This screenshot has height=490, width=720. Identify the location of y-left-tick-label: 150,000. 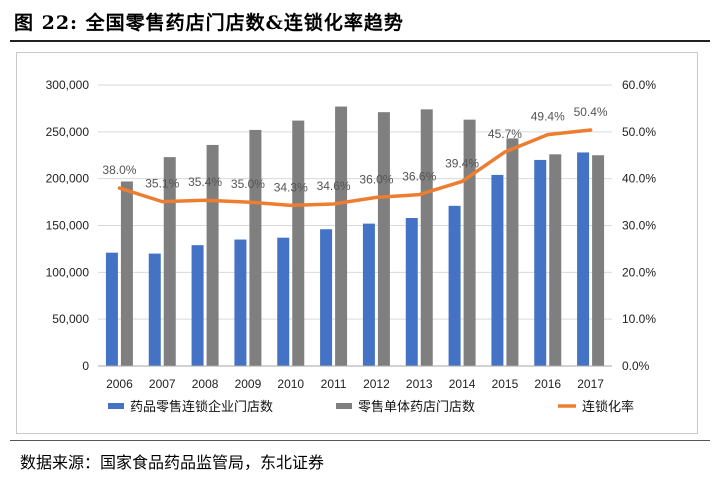
(68, 226).